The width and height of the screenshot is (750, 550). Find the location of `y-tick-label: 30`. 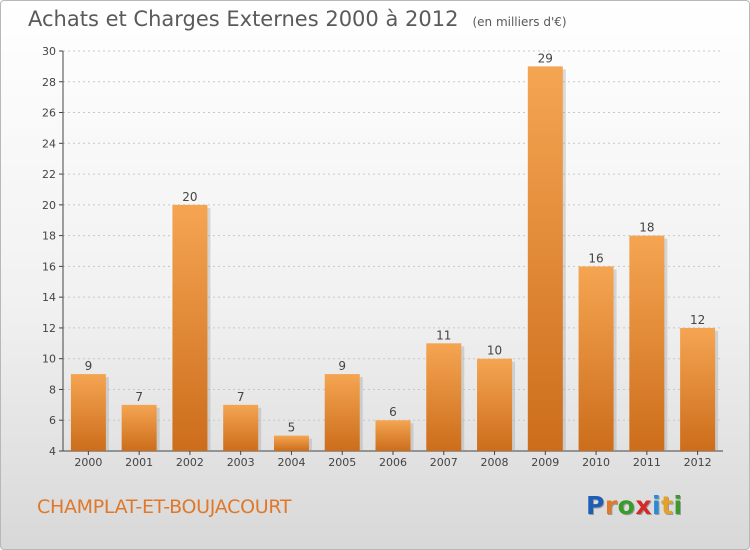

y-tick-label: 30 is located at coordinates (49, 51).